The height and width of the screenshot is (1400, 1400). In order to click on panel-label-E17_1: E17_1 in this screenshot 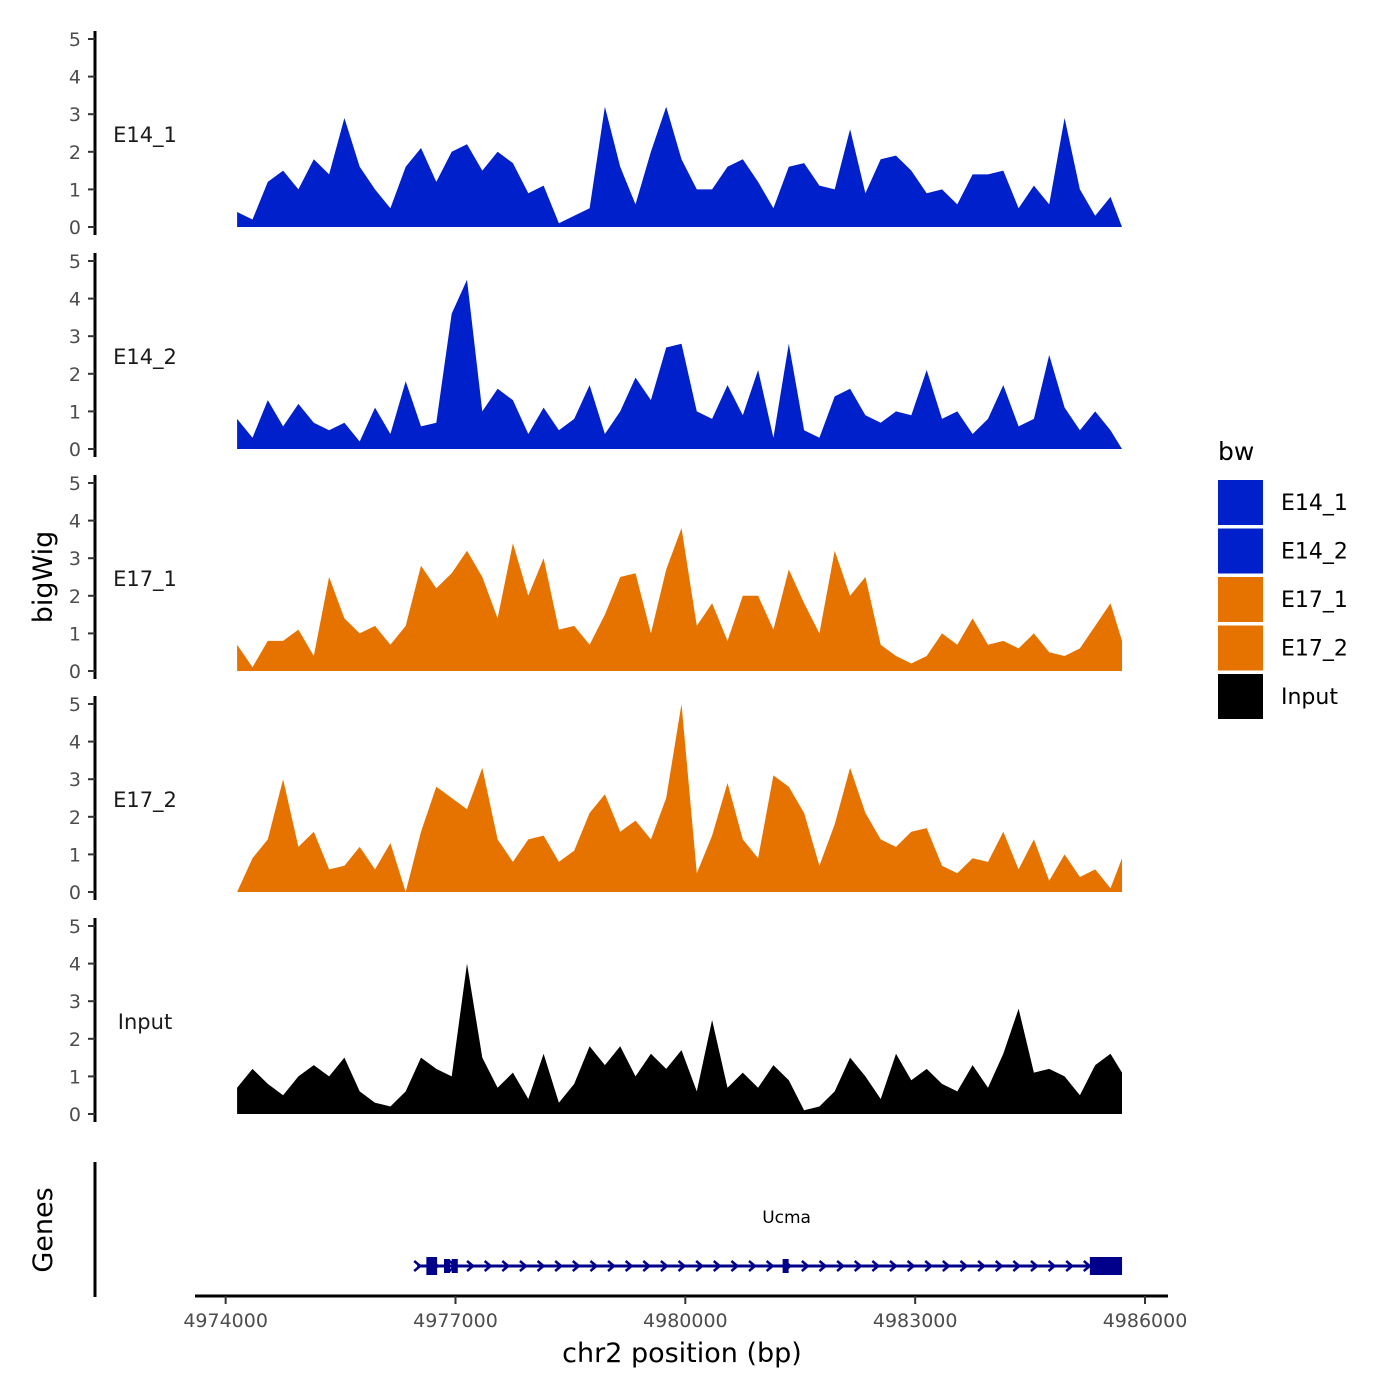, I will do `click(145, 579)`.